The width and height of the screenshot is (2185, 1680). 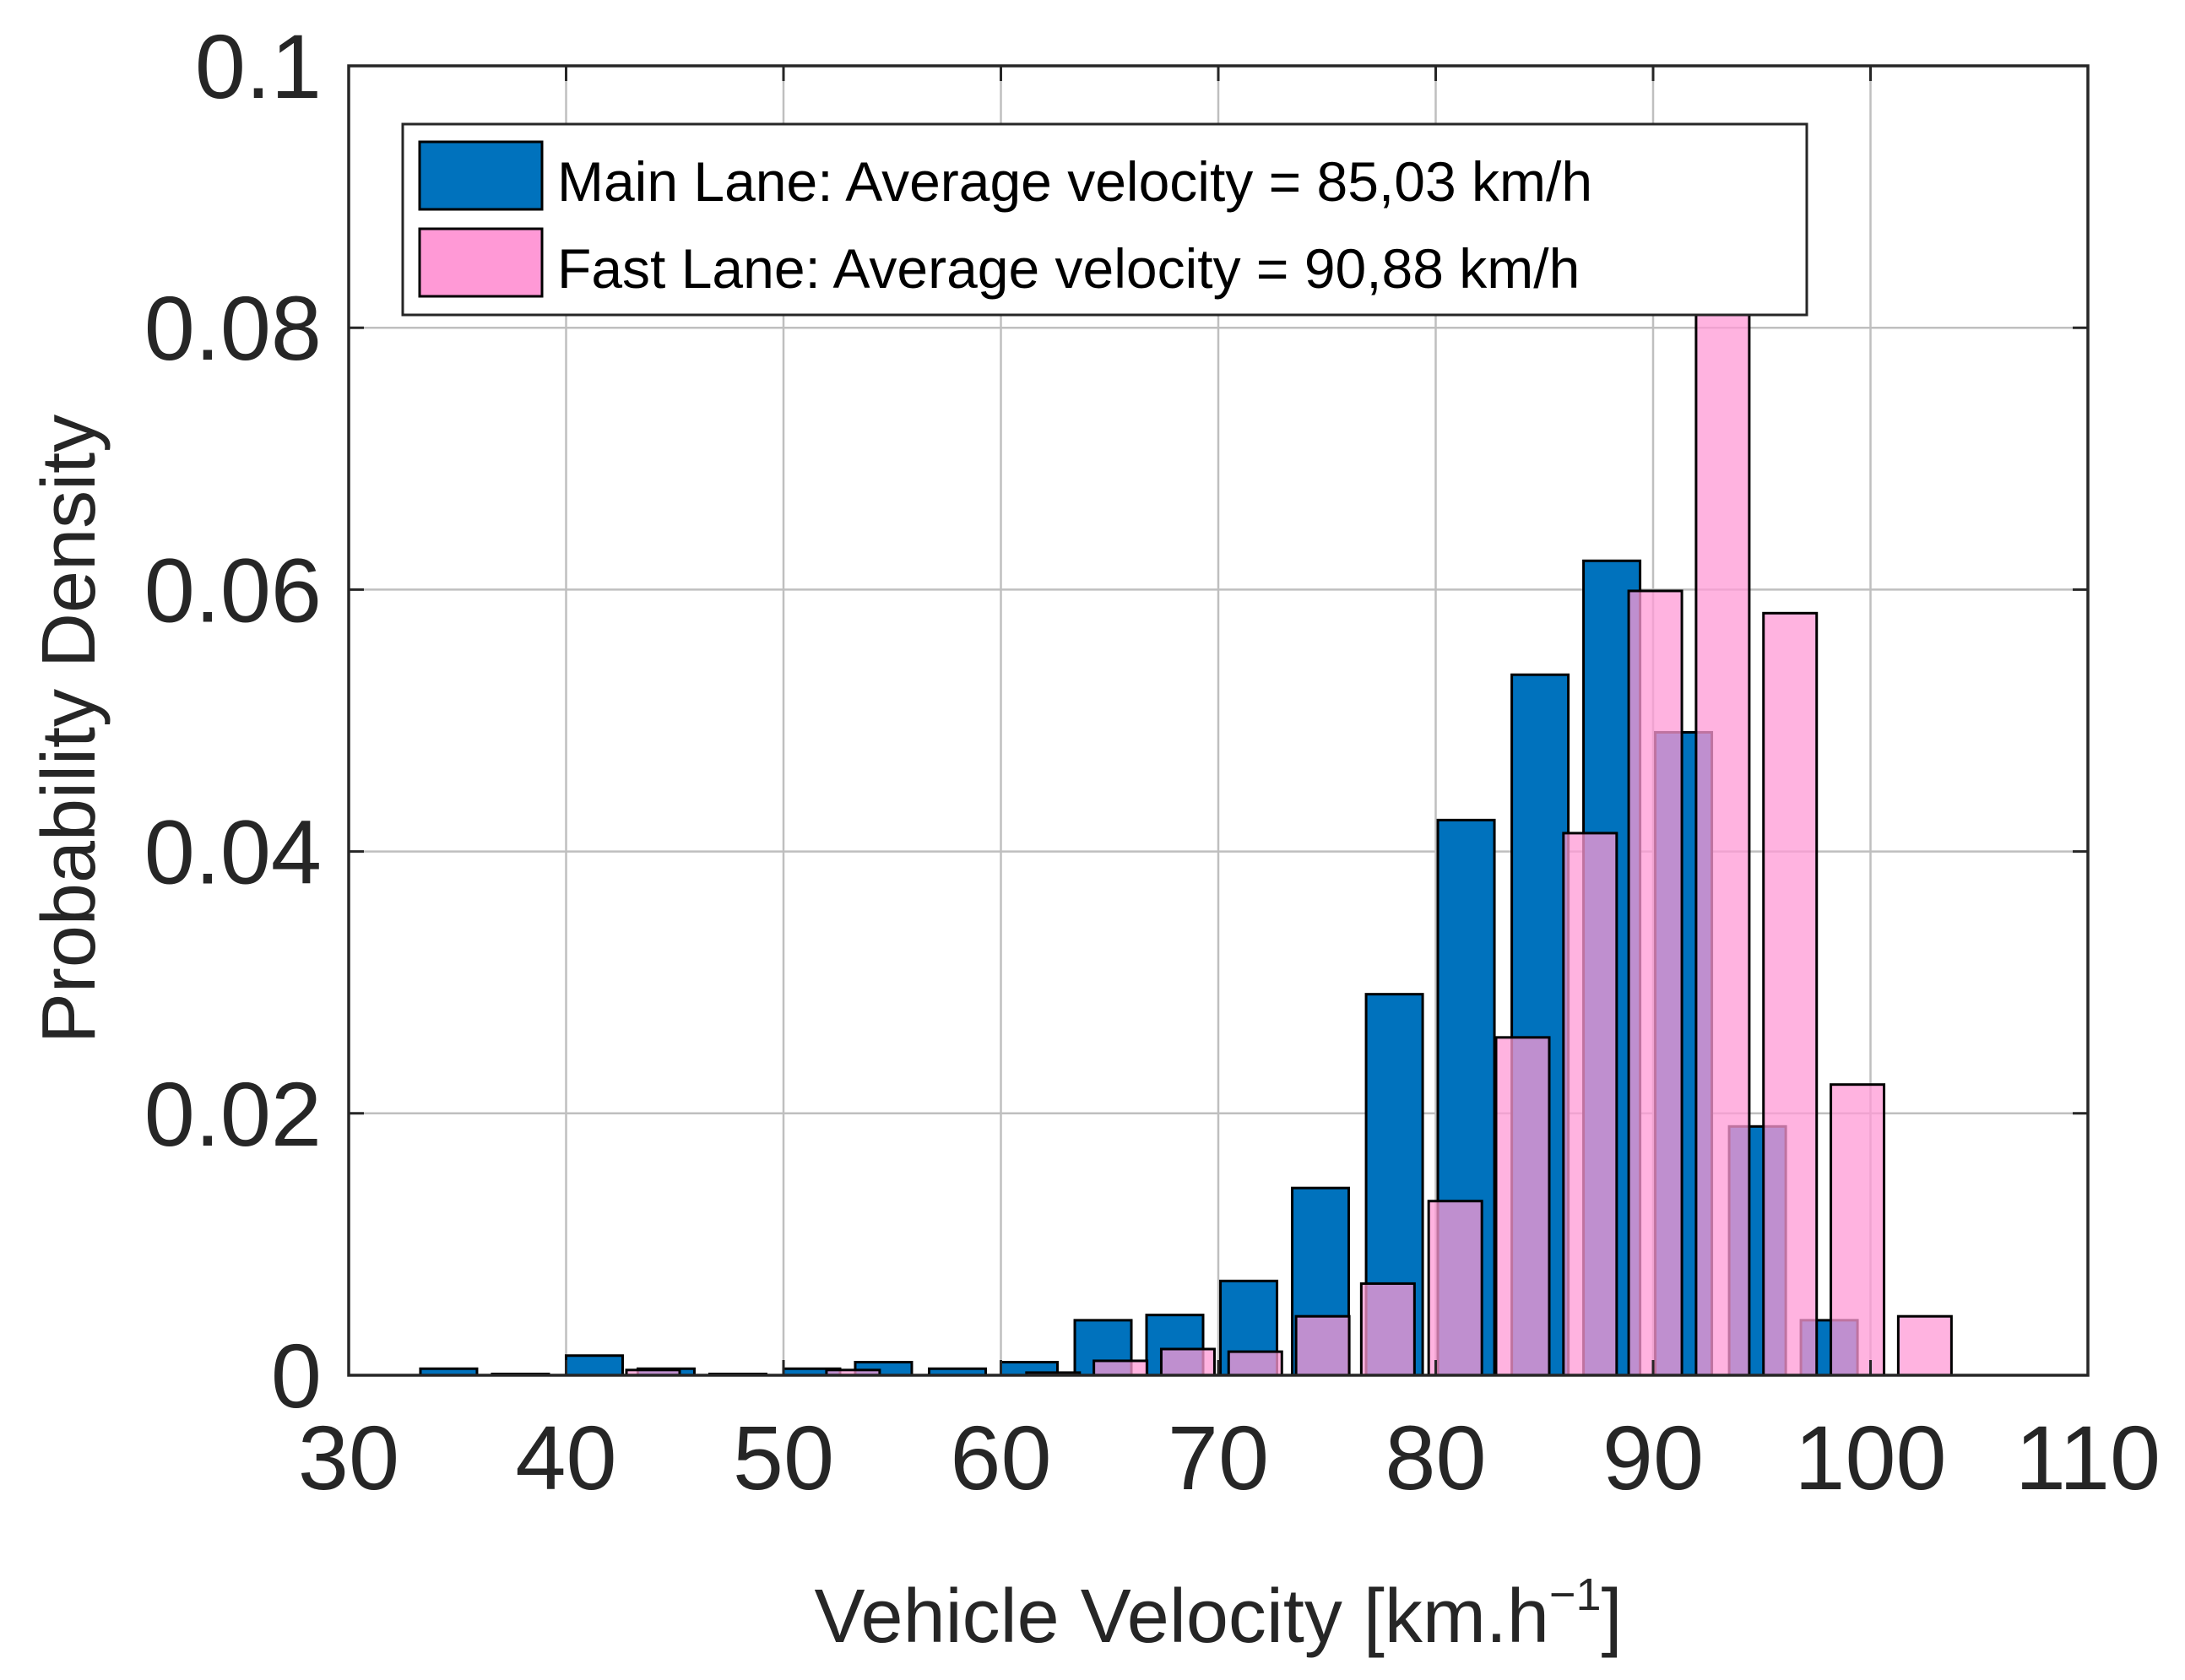 What do you see at coordinates (348, 1457) in the screenshot?
I see `x-tick-label: 30` at bounding box center [348, 1457].